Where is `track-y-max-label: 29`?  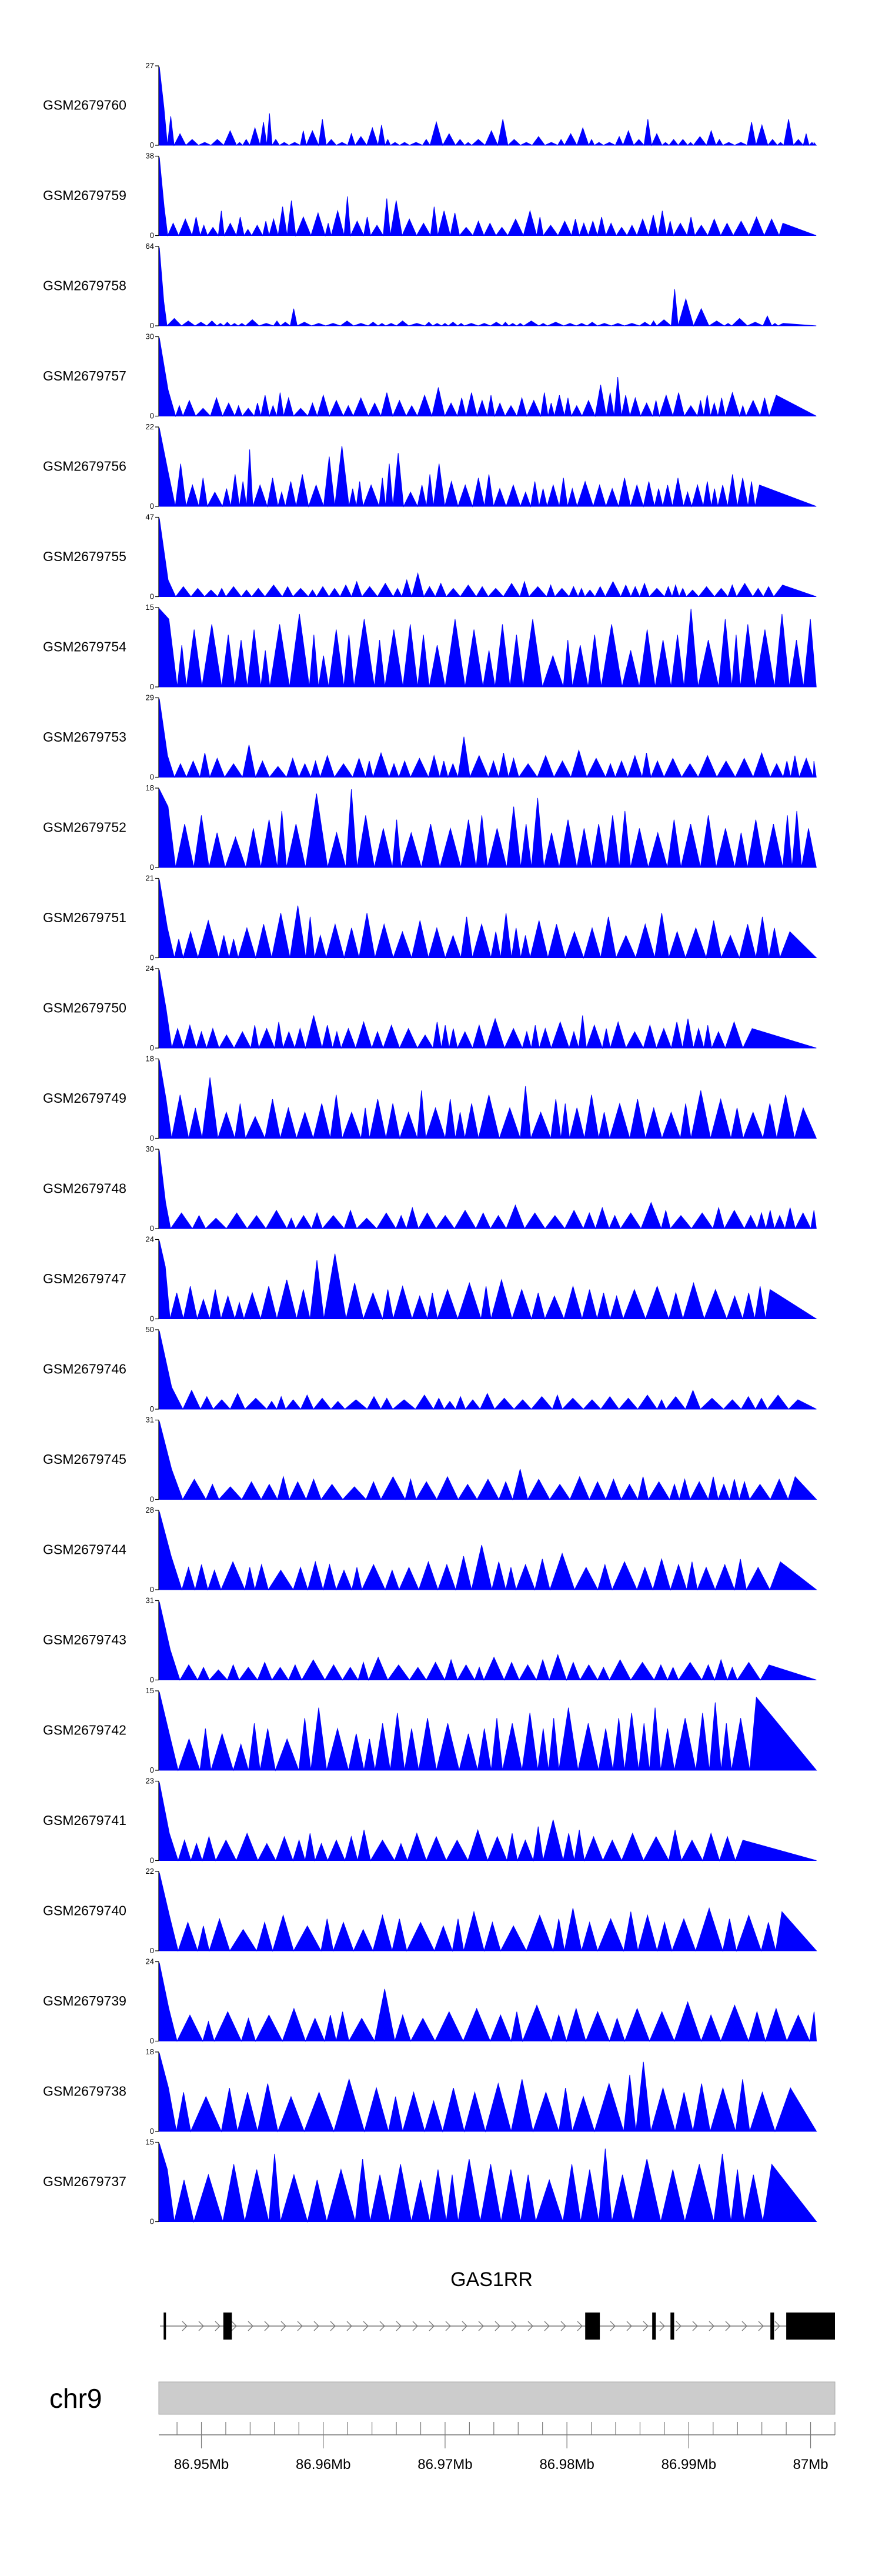
track-y-max-label: 29 is located at coordinates (150, 697).